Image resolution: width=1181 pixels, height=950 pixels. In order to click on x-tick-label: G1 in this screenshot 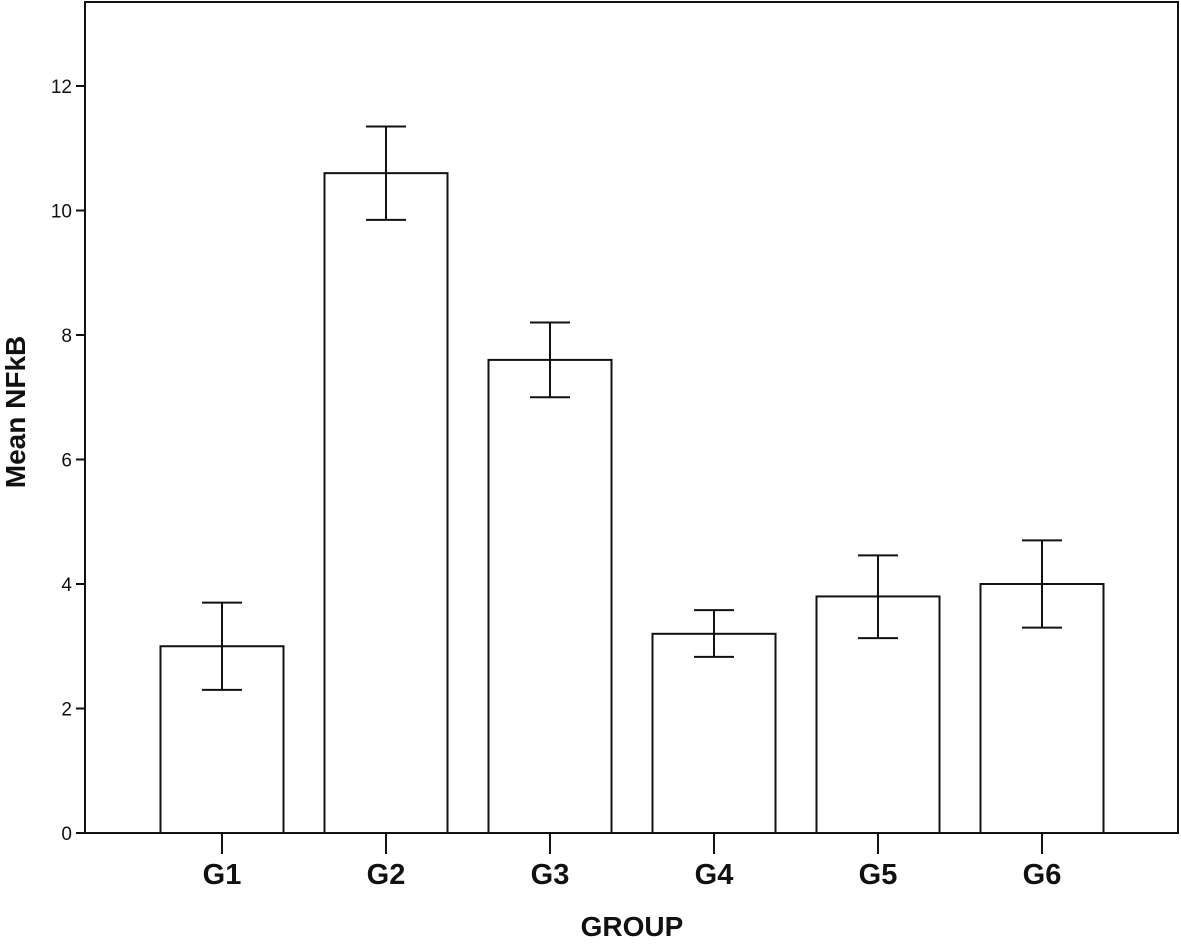, I will do `click(222, 875)`.